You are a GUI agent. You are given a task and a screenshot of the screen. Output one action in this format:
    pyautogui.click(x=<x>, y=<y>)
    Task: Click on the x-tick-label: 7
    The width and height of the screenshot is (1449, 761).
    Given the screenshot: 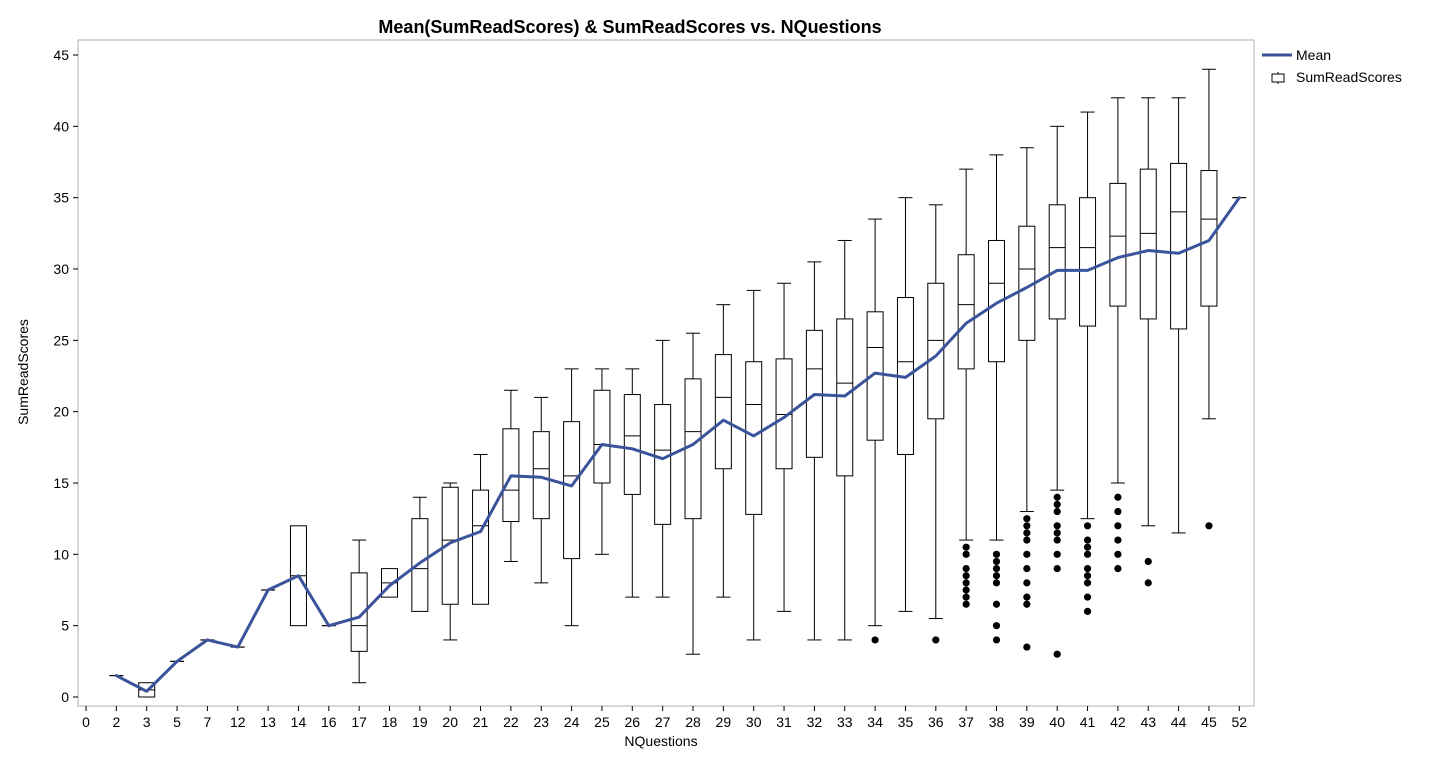 What is the action you would take?
    pyautogui.click(x=208, y=722)
    